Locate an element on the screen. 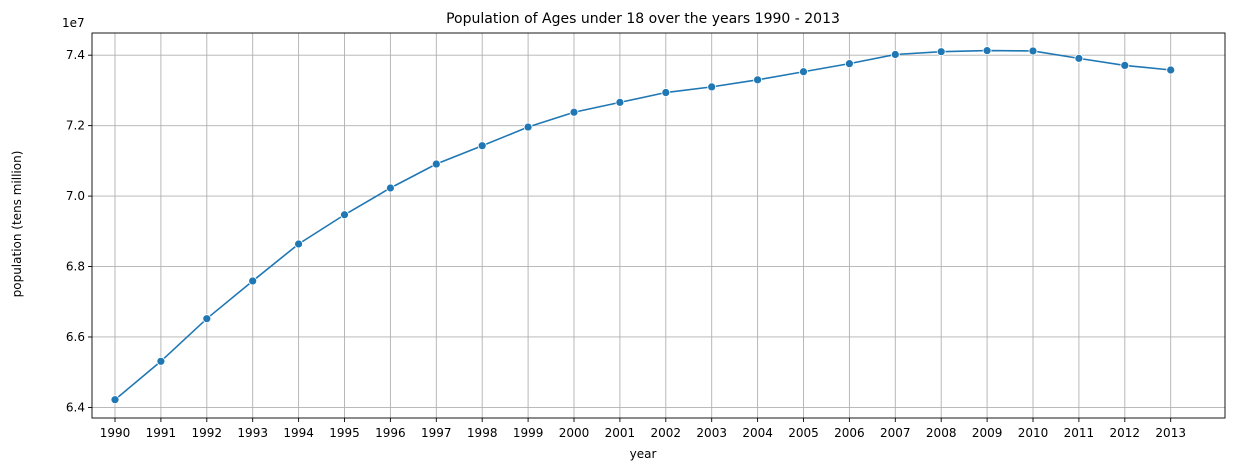 The height and width of the screenshot is (474, 1233). y-tick-label: 7.2 is located at coordinates (75, 126).